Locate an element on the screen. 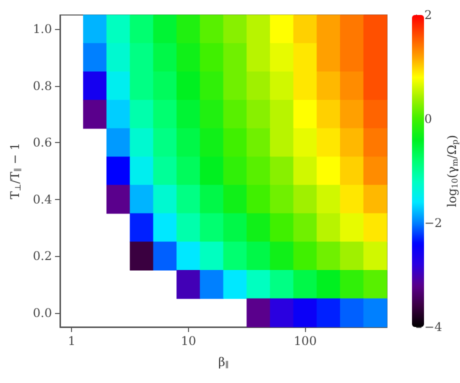  y-tick-label: 0.6 is located at coordinates (42, 143).